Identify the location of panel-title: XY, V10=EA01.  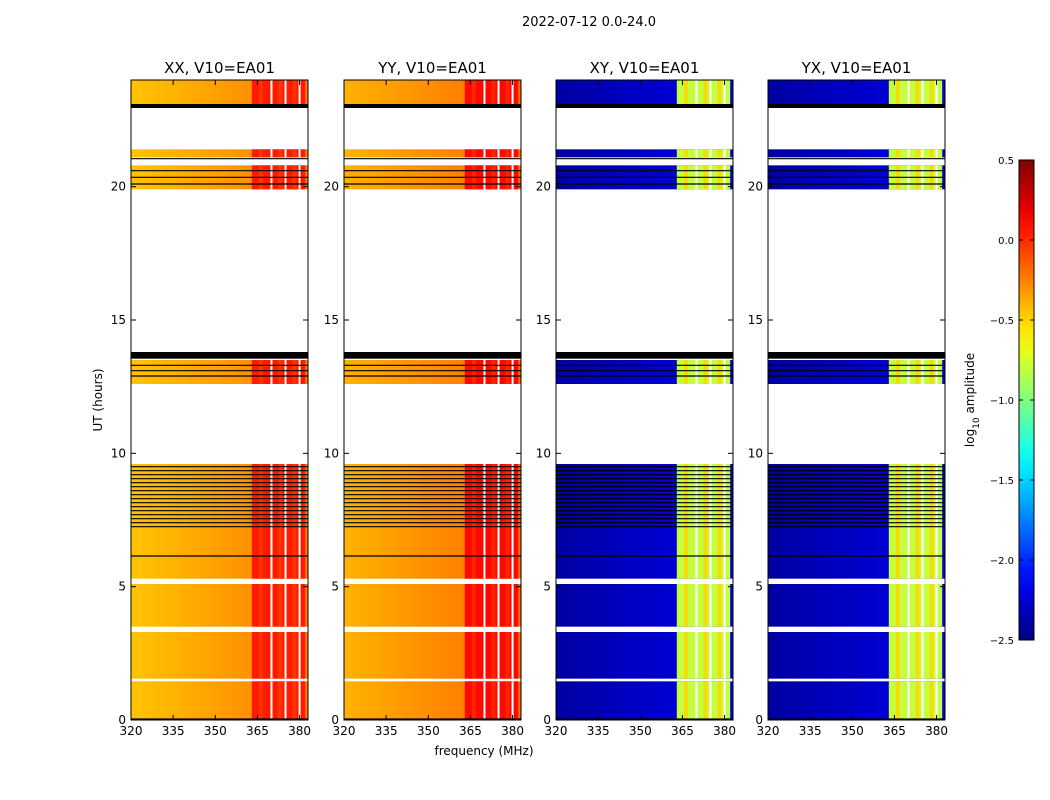
(645, 68).